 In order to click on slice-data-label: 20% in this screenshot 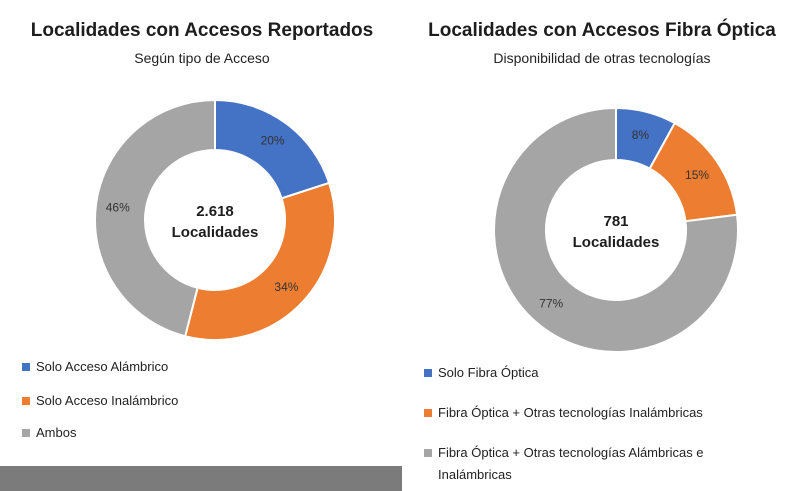, I will do `click(273, 141)`.